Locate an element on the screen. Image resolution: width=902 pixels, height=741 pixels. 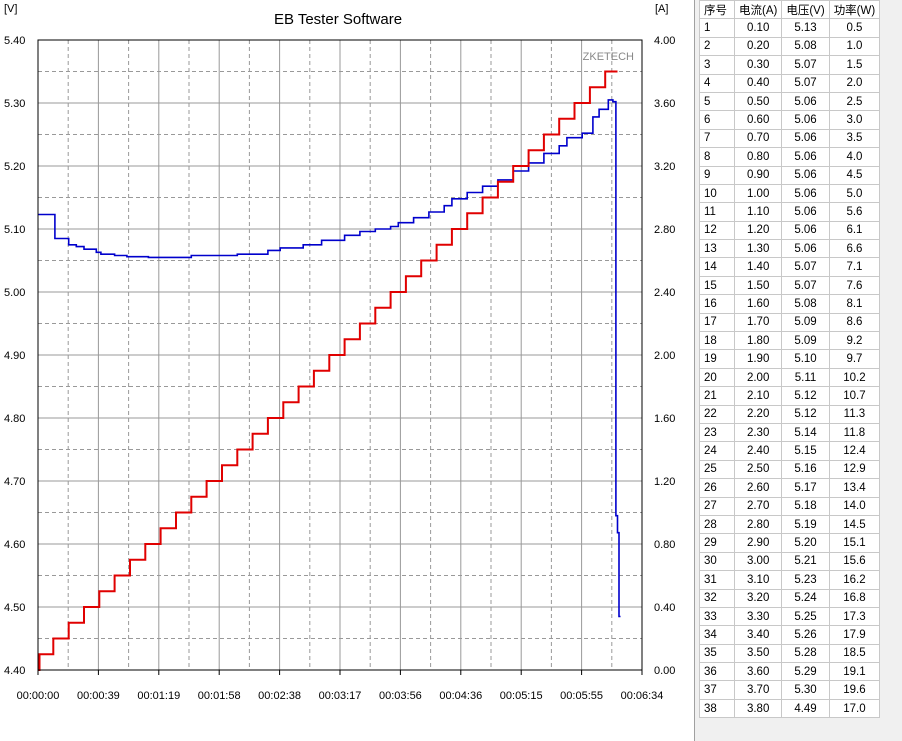
table-row: 10 1.00 5.06 5.0 is located at coordinates (790, 193).